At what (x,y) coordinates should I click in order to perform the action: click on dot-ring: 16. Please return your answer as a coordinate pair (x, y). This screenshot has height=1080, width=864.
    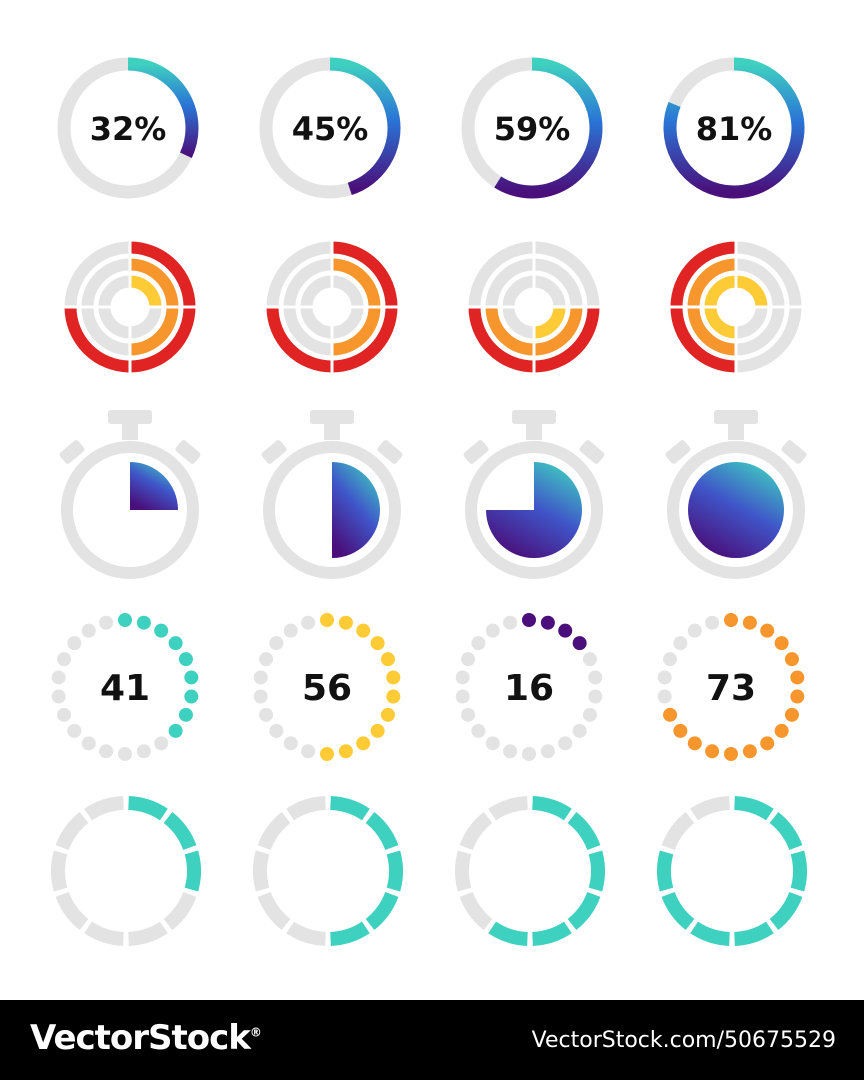
    Looking at the image, I should click on (529, 687).